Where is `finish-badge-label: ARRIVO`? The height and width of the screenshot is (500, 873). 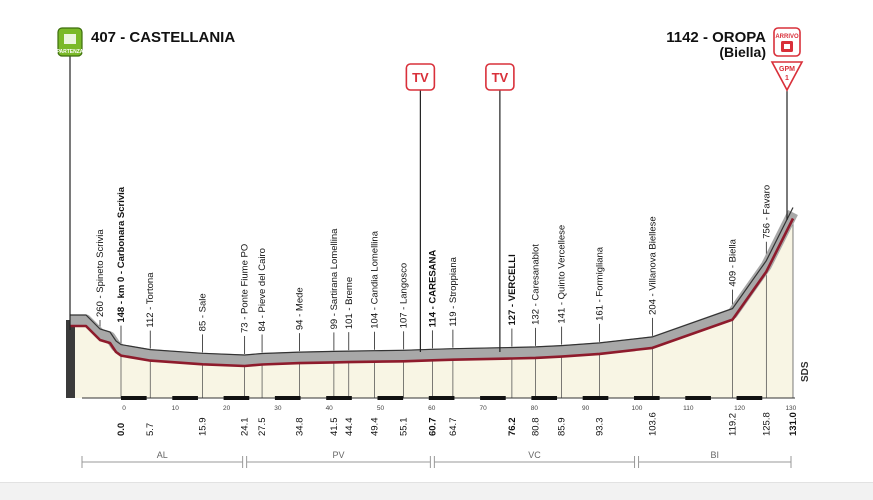 finish-badge-label: ARRIVO is located at coordinates (787, 37).